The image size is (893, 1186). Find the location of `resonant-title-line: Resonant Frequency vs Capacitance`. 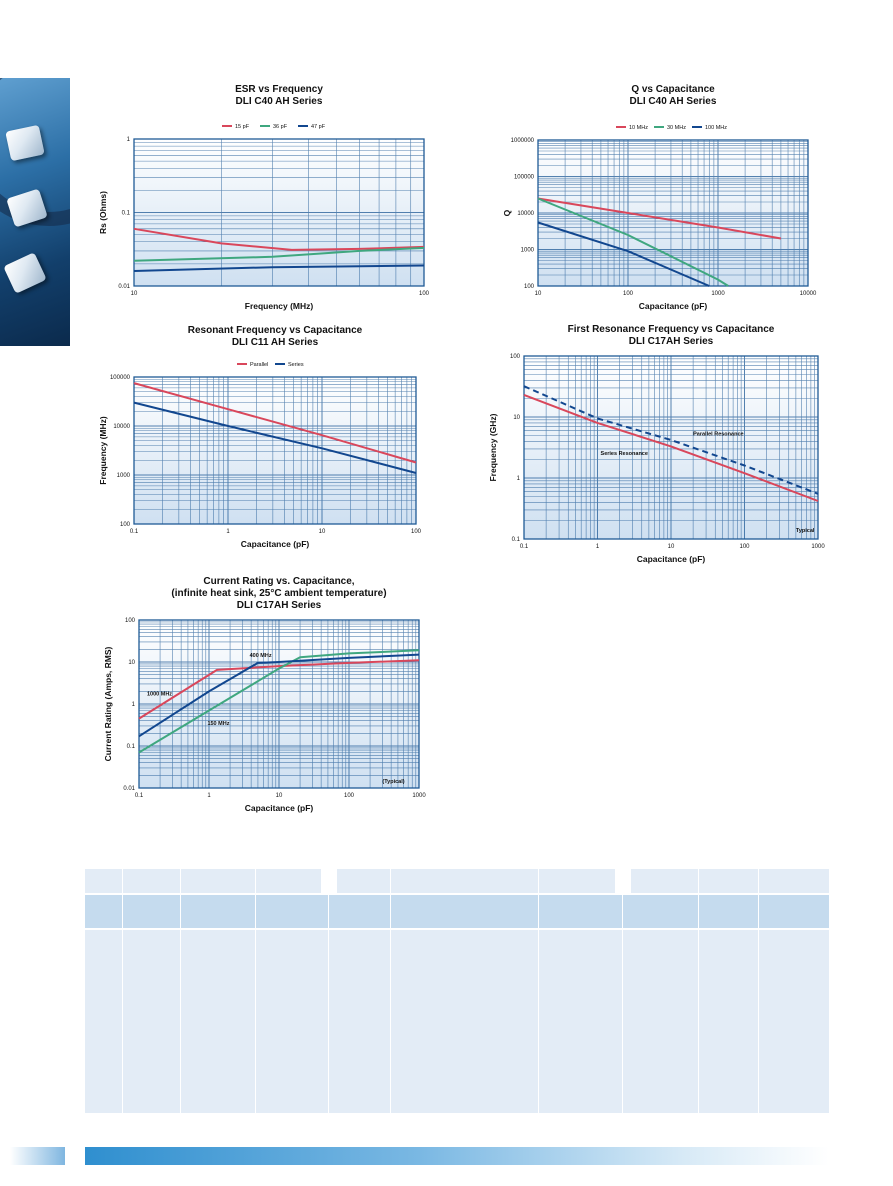

resonant-title-line: Resonant Frequency vs Capacitance is located at coordinates (275, 330).